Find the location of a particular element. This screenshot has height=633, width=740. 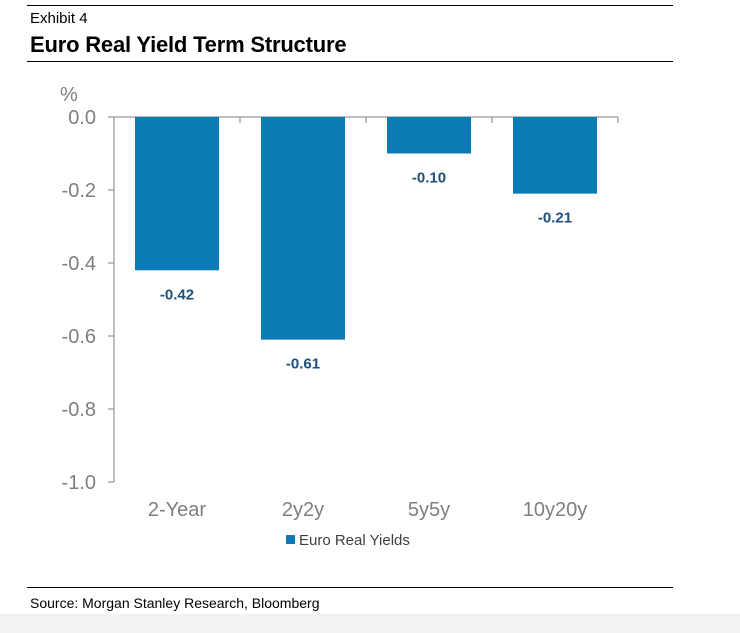

y-tick-label: -0.4 is located at coordinates (79, 264).